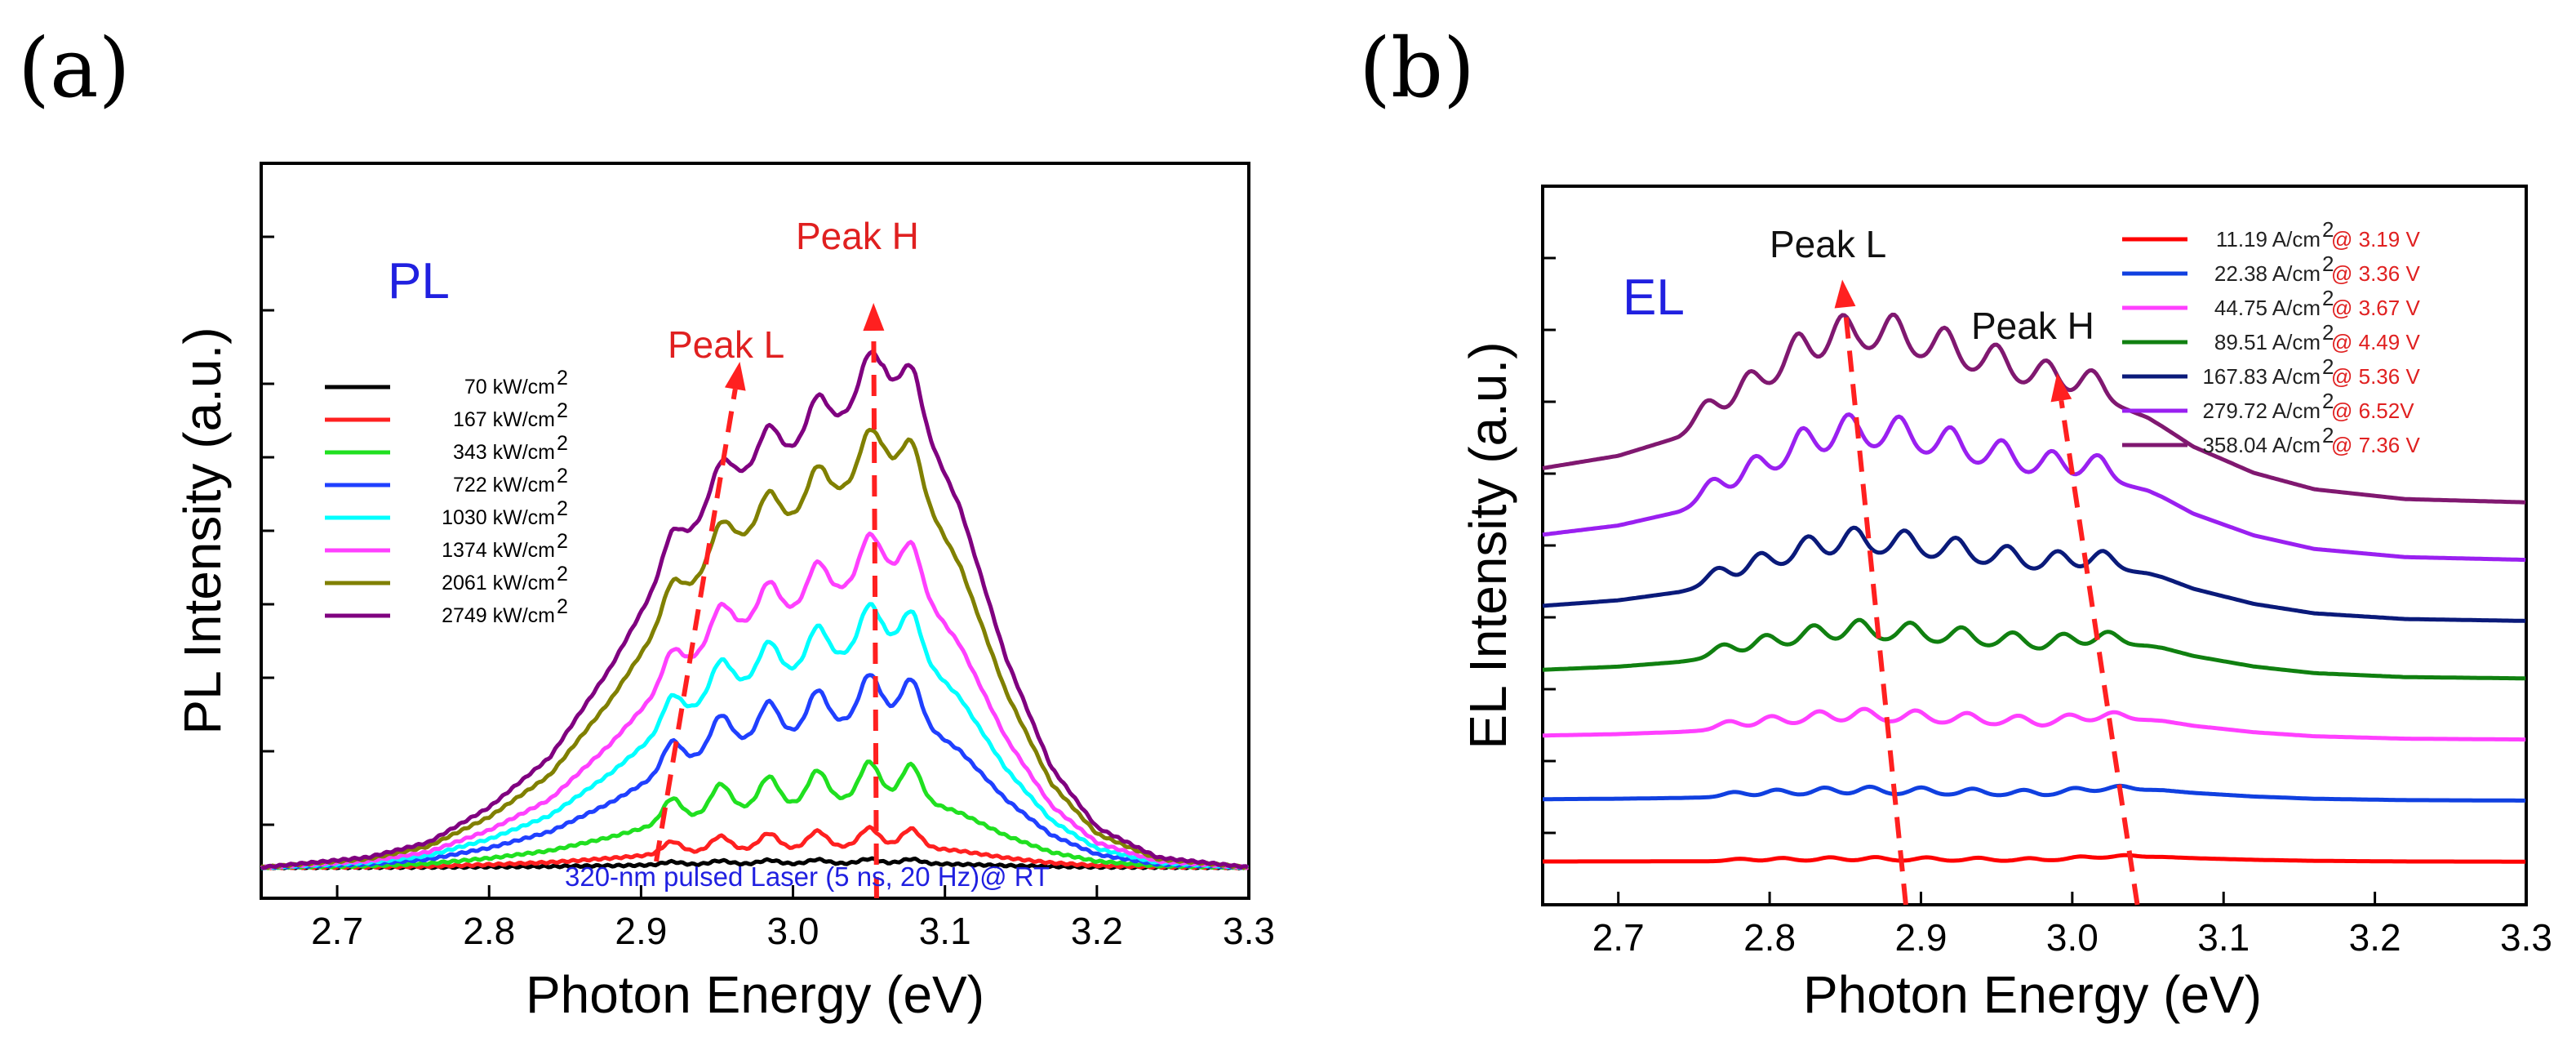  Describe the element at coordinates (874, 317) in the screenshot. I see `peak-h-arrow-a-head` at that location.